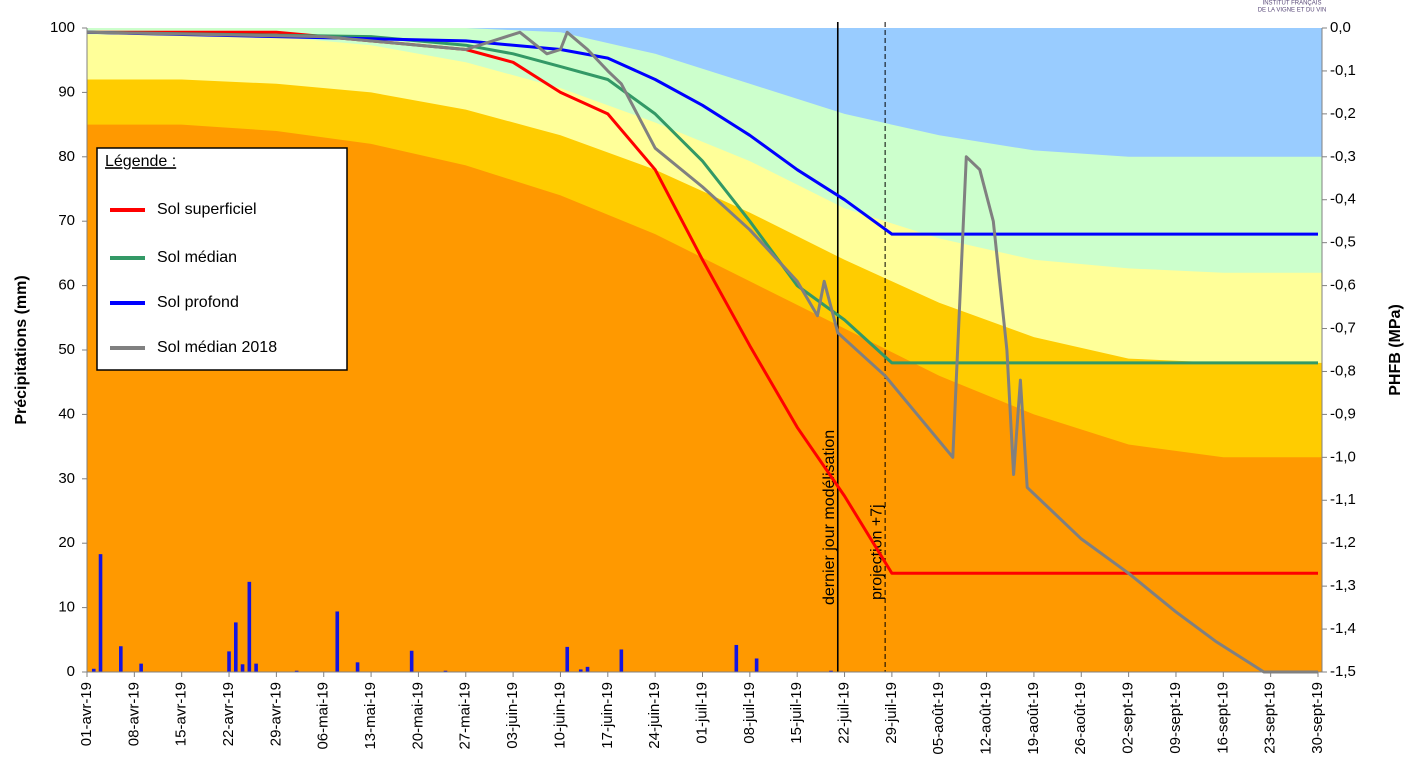  What do you see at coordinates (1343, 285) in the screenshot?
I see `y2-tick-label: -0,6` at bounding box center [1343, 285].